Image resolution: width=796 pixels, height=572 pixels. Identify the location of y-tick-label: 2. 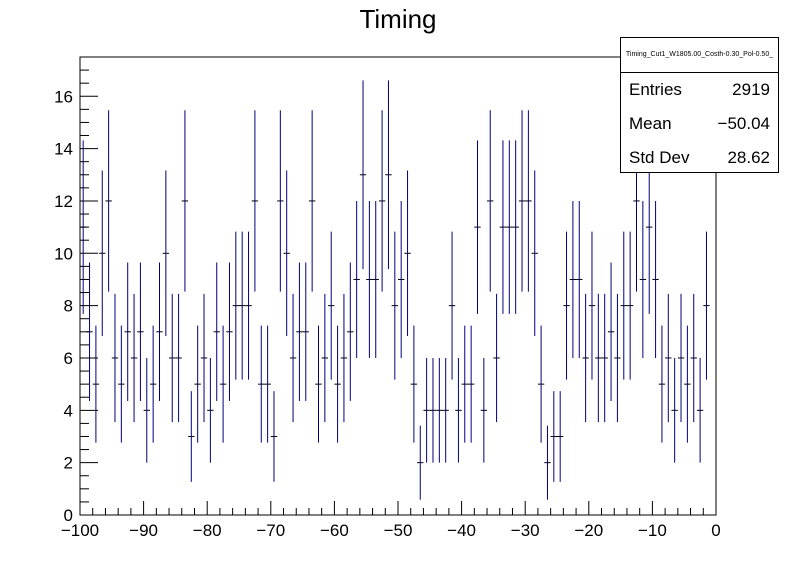
(68, 463).